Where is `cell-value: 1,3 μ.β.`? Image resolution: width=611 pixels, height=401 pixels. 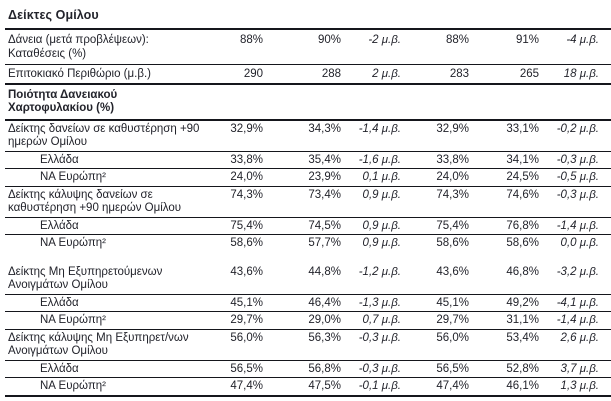
cell-value: 1,3 μ.β. is located at coordinates (577, 387).